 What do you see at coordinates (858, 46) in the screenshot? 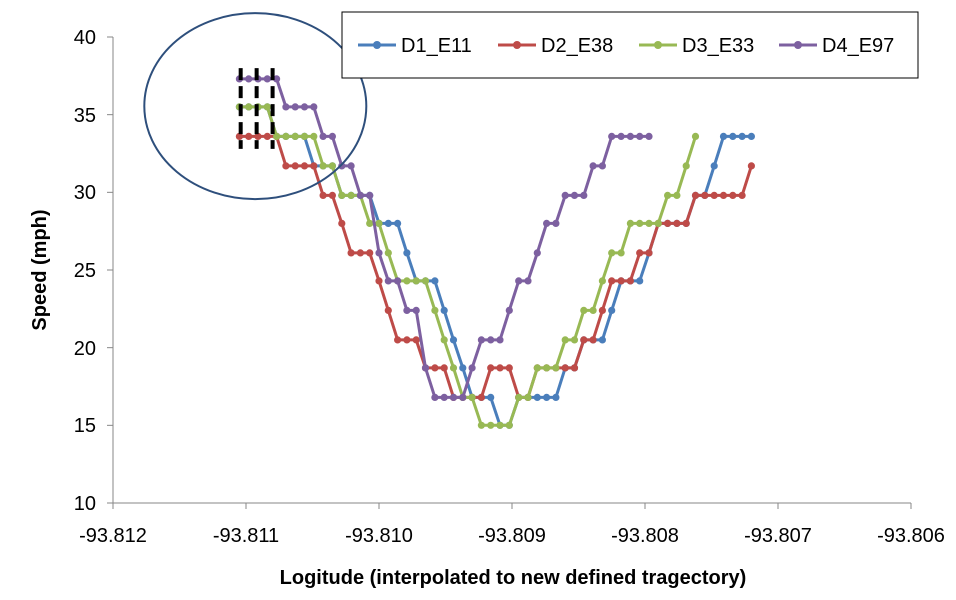
I see `legend-label: D4_E97` at bounding box center [858, 46].